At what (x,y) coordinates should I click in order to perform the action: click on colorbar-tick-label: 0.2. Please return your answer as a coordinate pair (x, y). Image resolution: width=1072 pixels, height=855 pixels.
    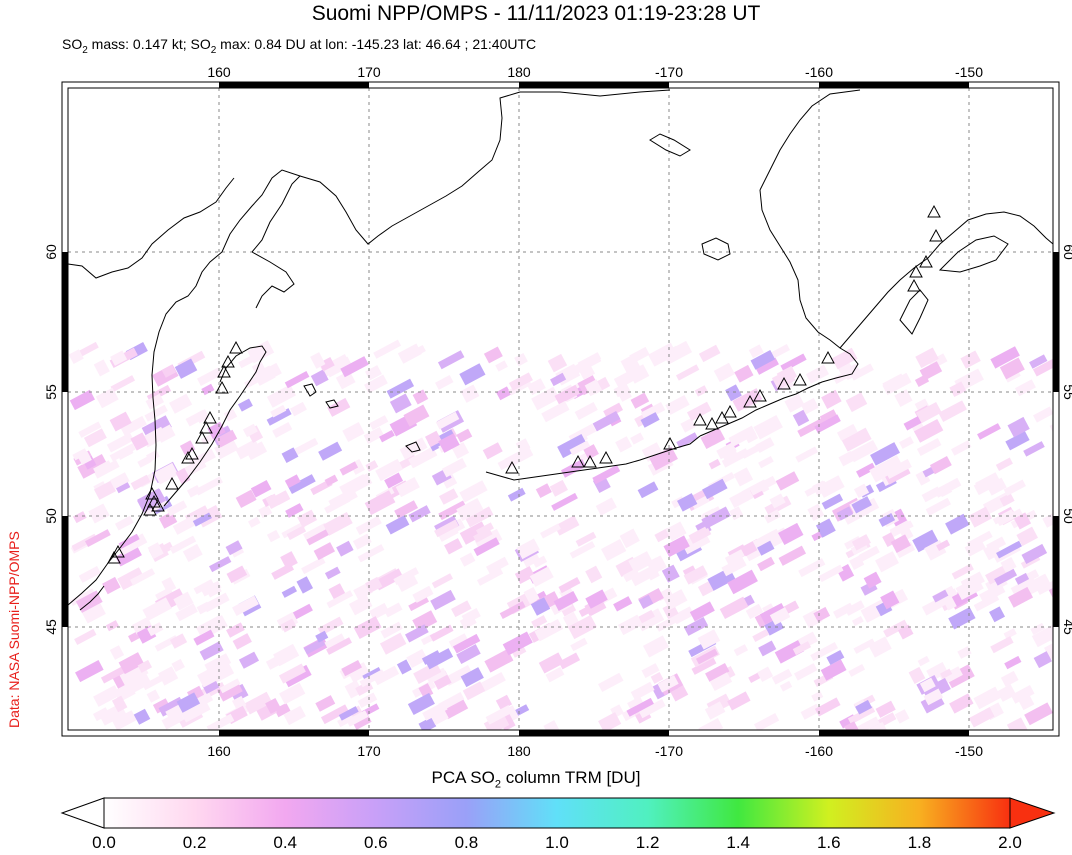
    Looking at the image, I should click on (194, 842).